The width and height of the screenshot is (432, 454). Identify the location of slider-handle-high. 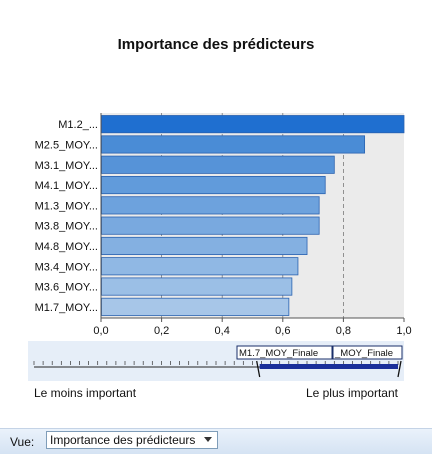
(399, 369).